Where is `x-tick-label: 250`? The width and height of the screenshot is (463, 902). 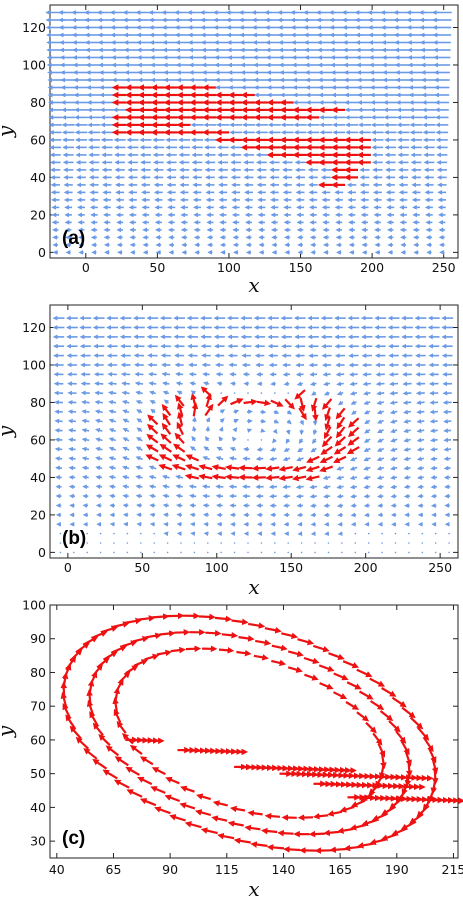
x-tick-label: 250 is located at coordinates (440, 567).